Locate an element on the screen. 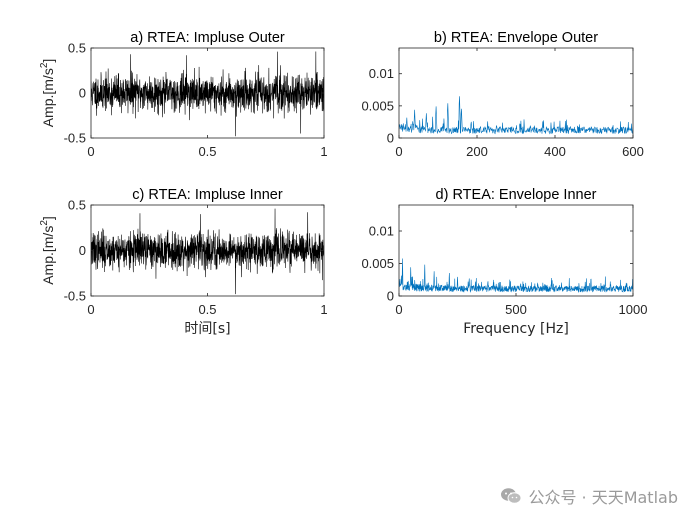 This screenshot has width=700, height=525. x-tick-label: 500 is located at coordinates (516, 309).